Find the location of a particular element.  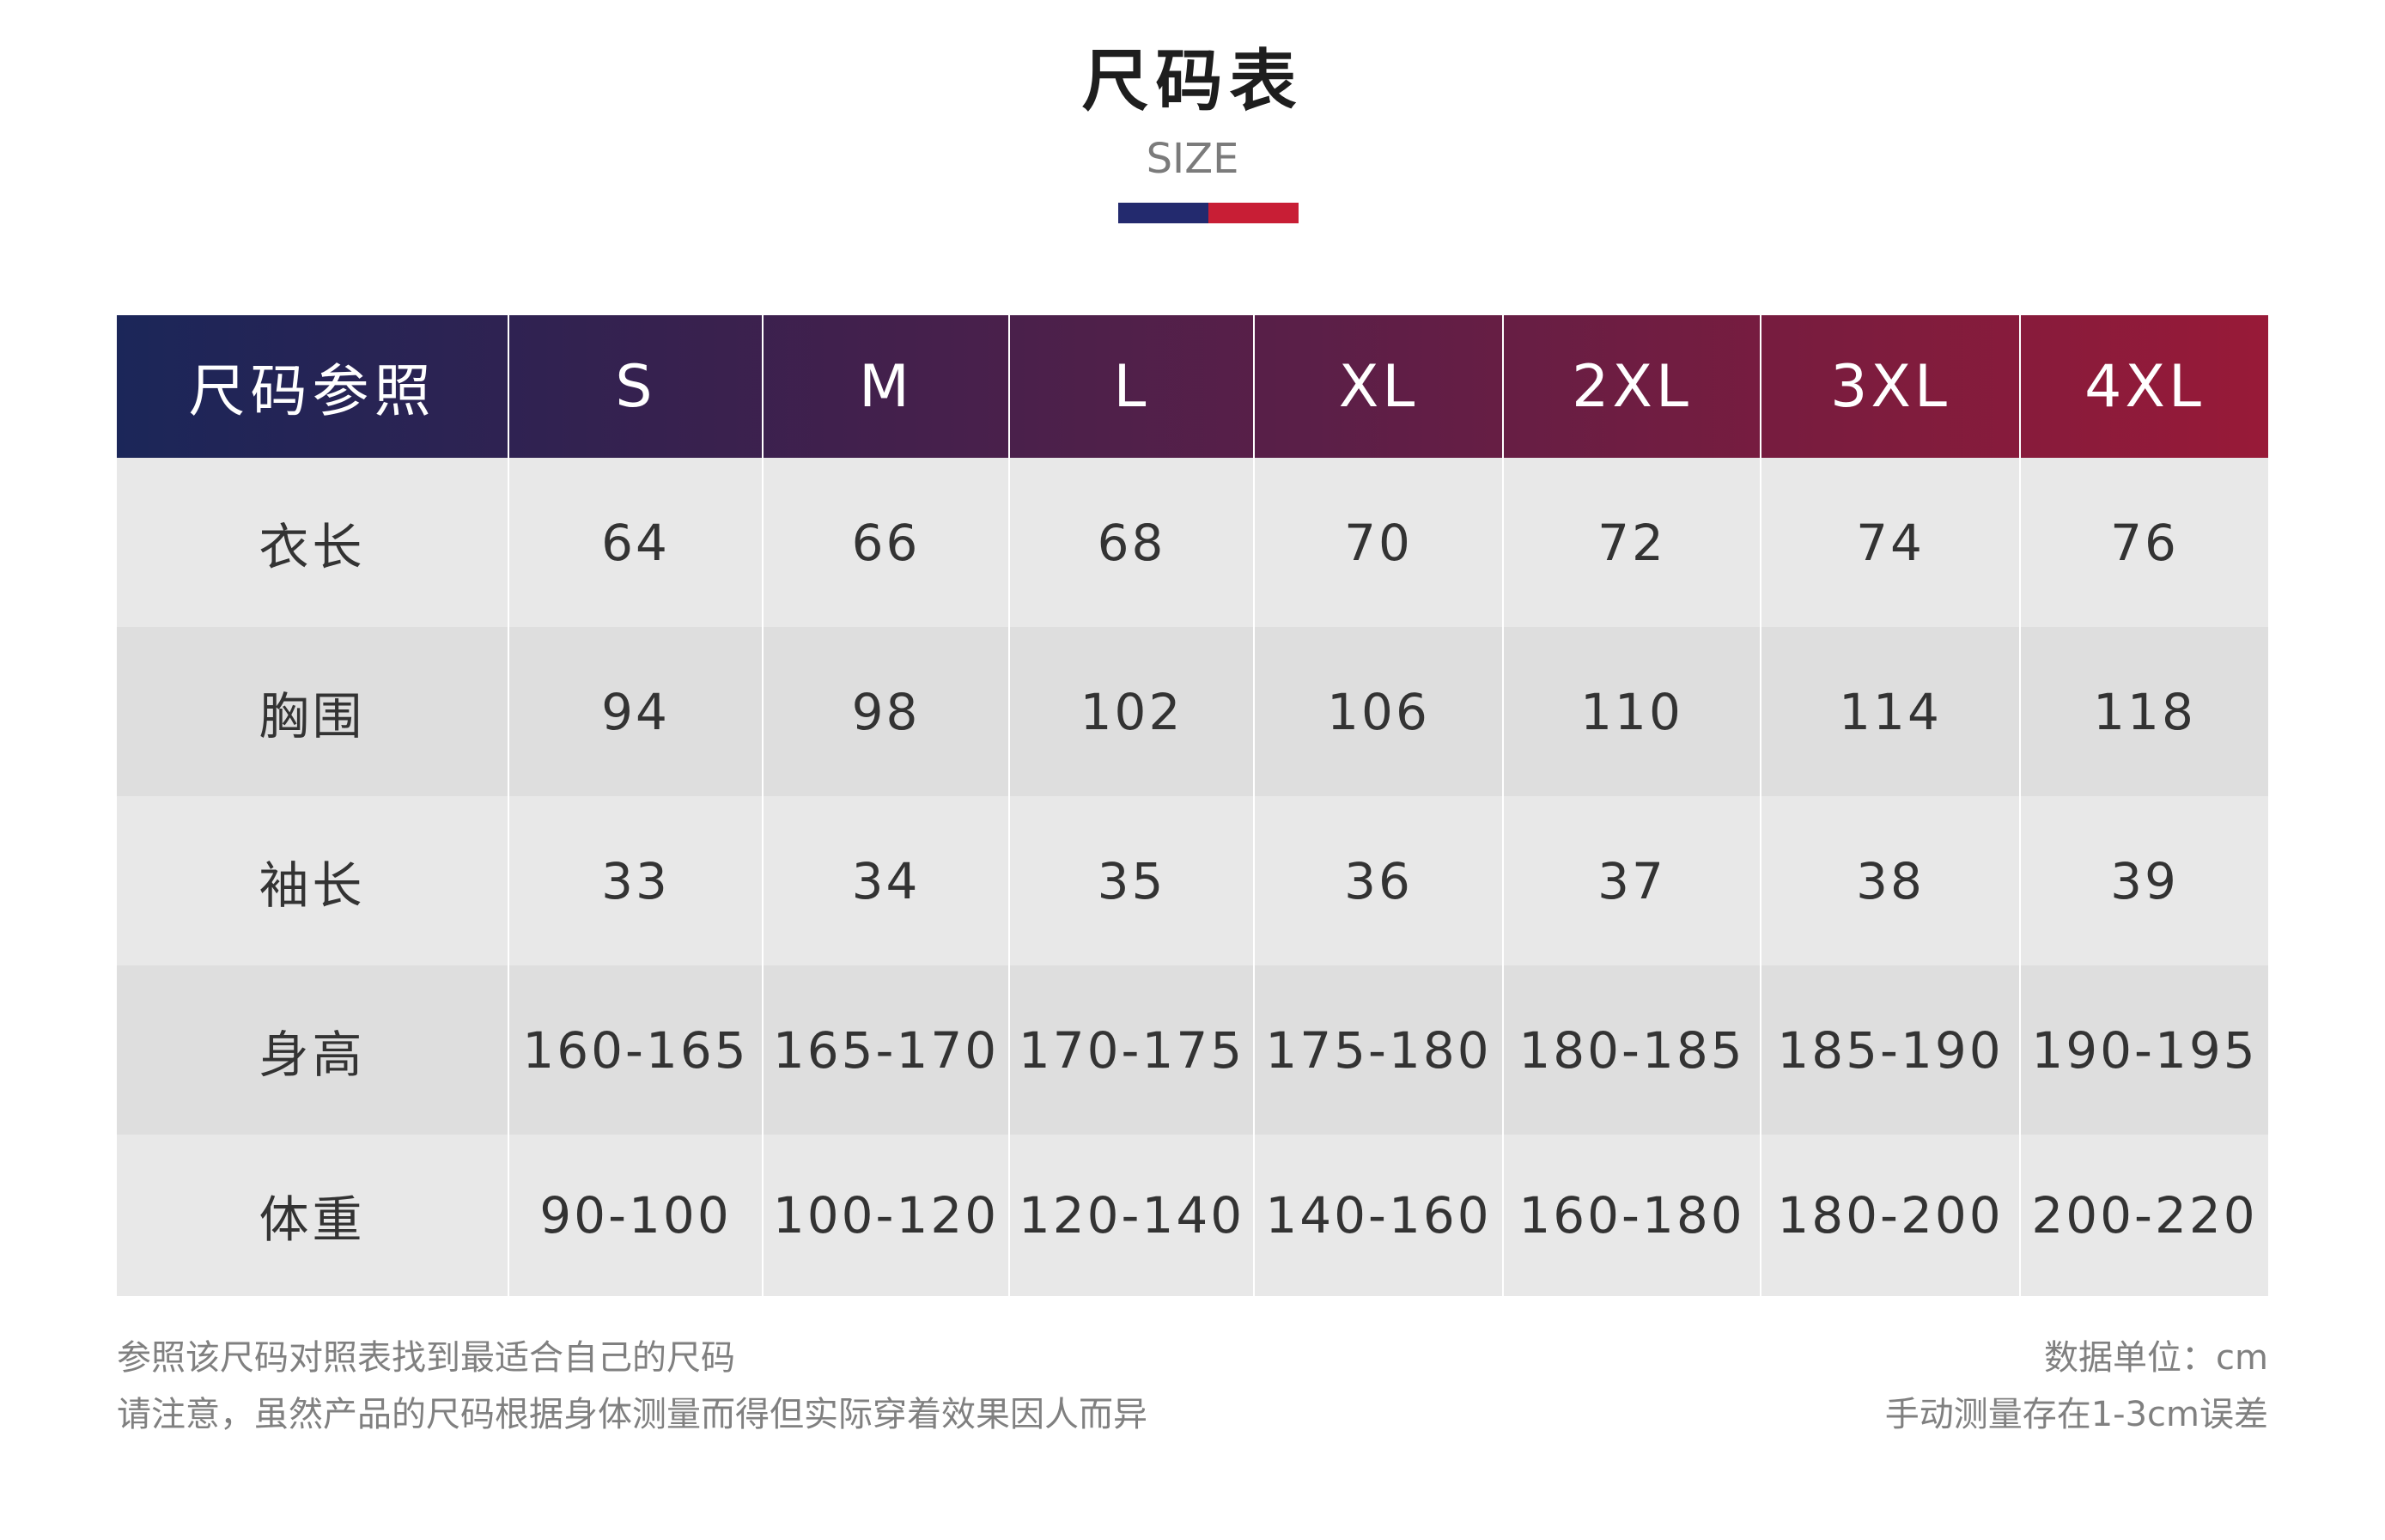

page-heading: 尺码表 SIZE is located at coordinates (1192, 112).